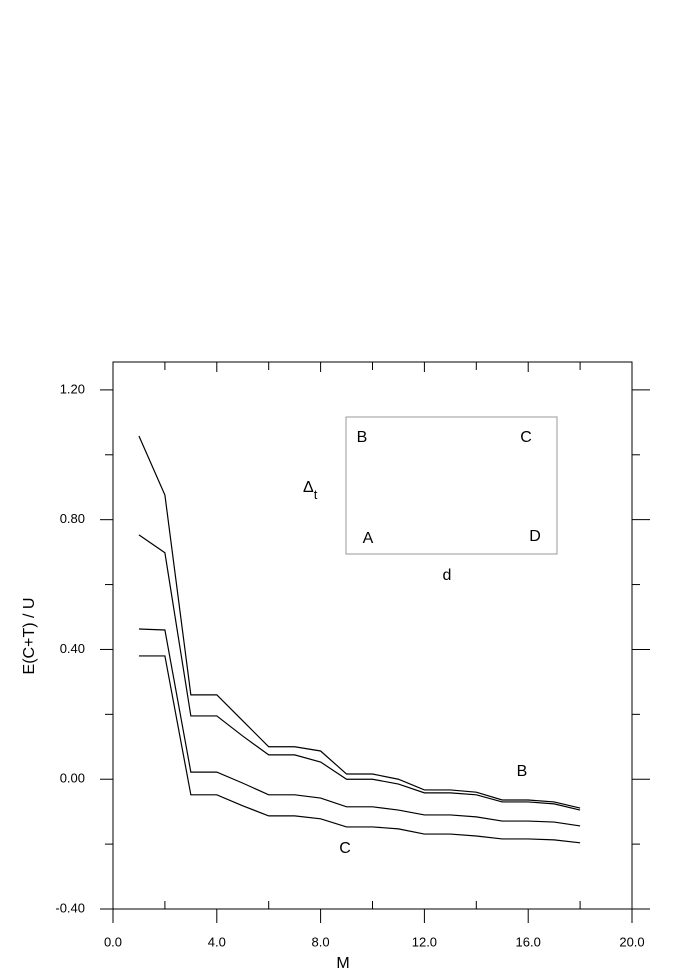 The height and width of the screenshot is (980, 681). Describe the element at coordinates (316, 494) in the screenshot. I see `subscript: t` at that location.